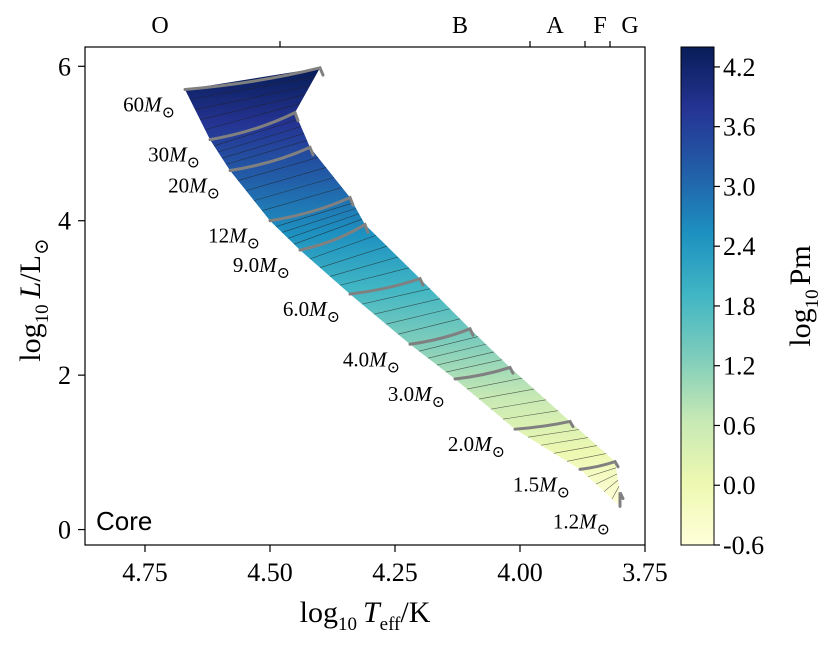 This screenshot has height=646, width=830. I want to click on track-3p0M, so click(484, 373).